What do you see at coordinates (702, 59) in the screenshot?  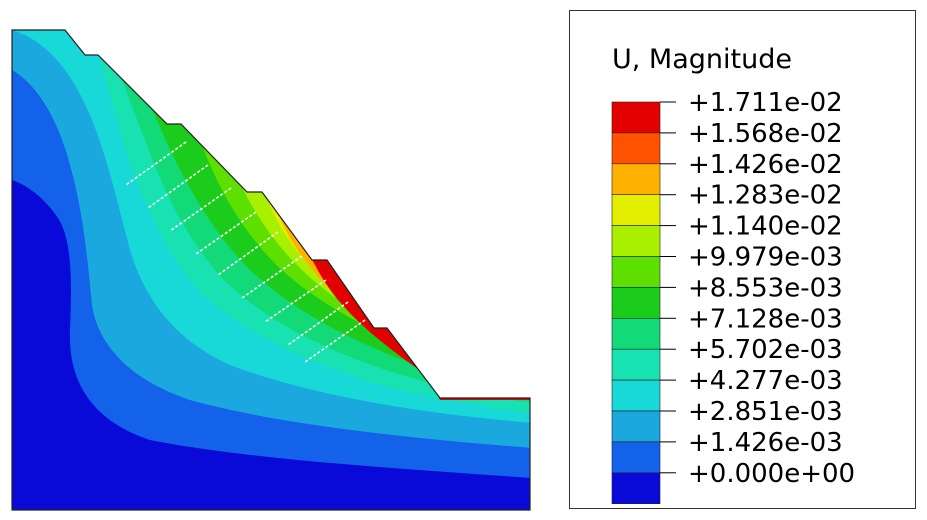 I see `legend-title: U, Magnitude` at bounding box center [702, 59].